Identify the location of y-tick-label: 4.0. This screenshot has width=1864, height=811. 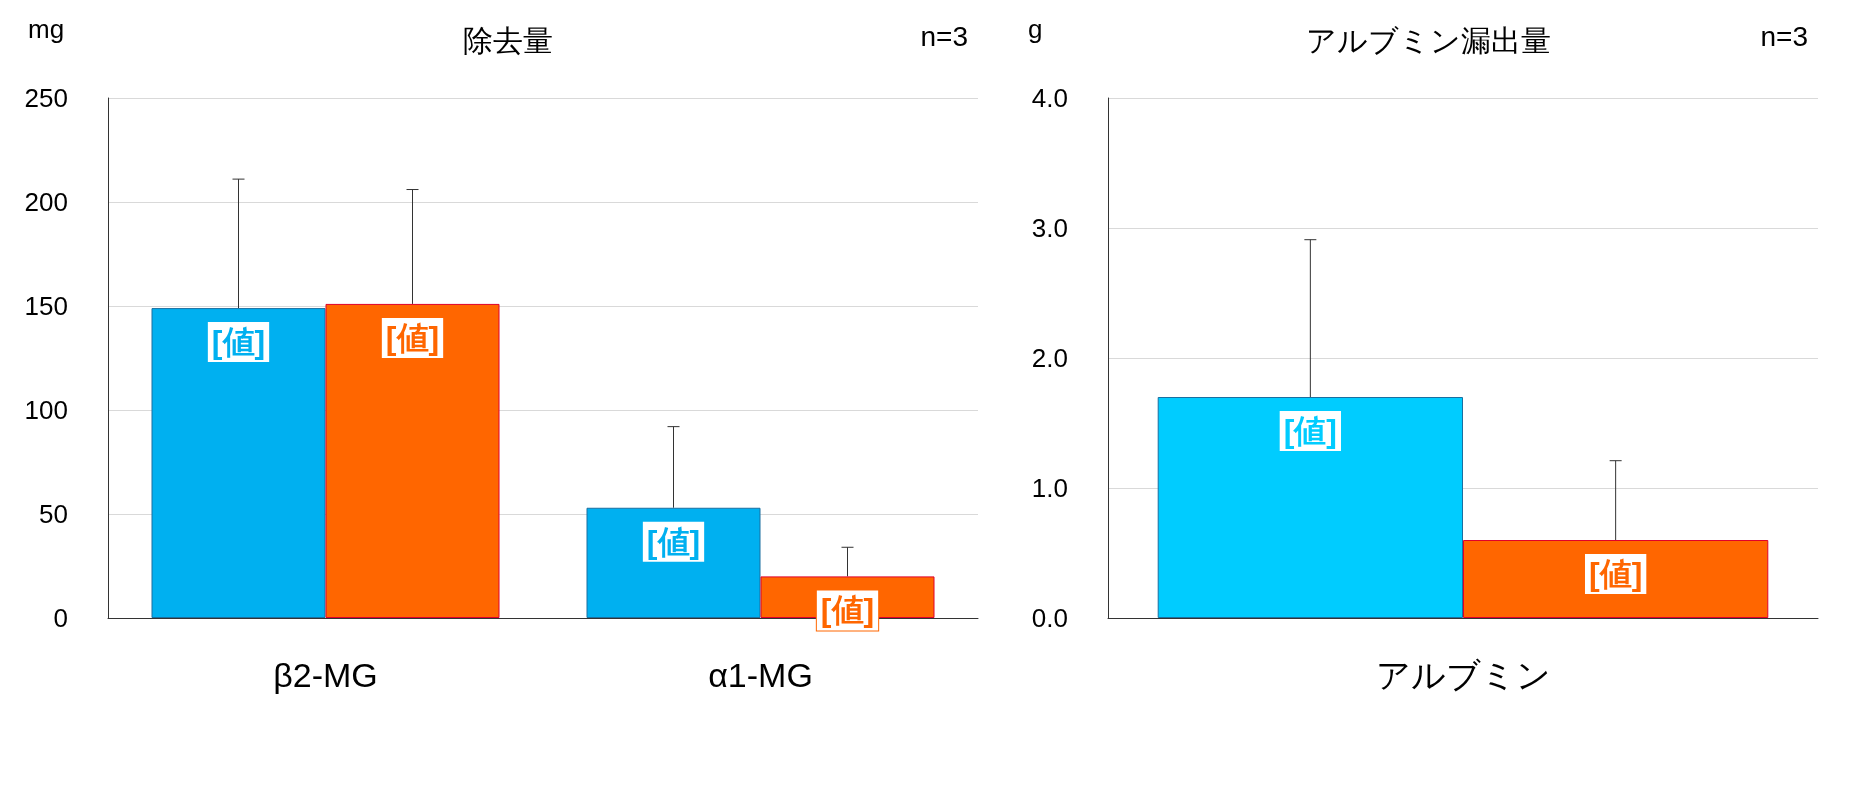
(1049, 98).